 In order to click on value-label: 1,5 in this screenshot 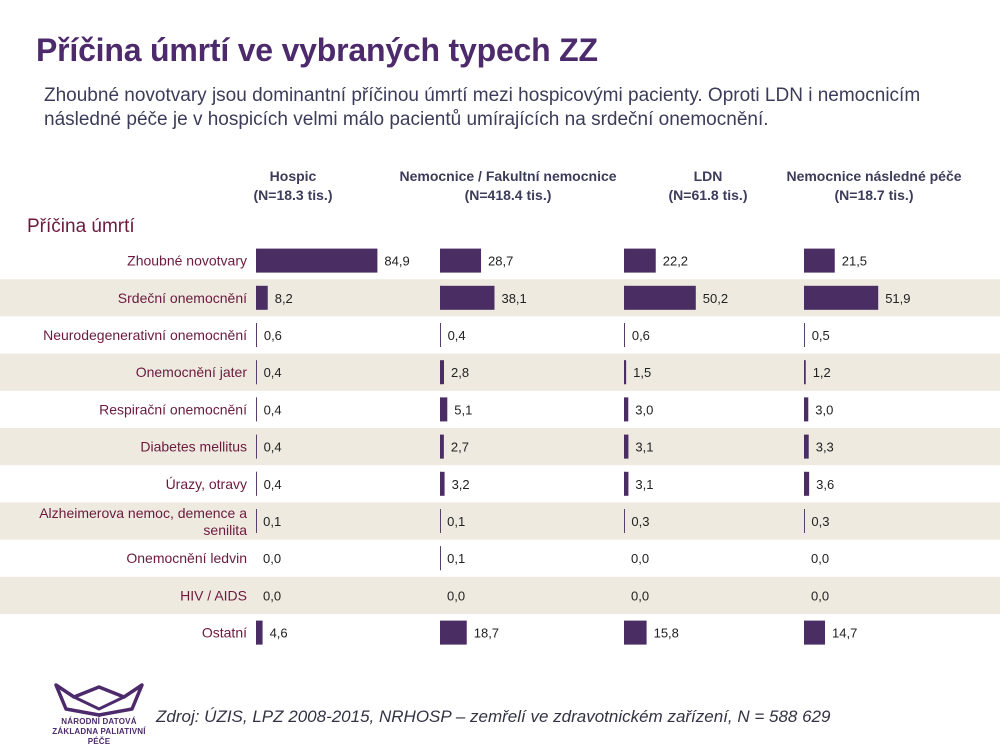, I will do `click(642, 372)`.